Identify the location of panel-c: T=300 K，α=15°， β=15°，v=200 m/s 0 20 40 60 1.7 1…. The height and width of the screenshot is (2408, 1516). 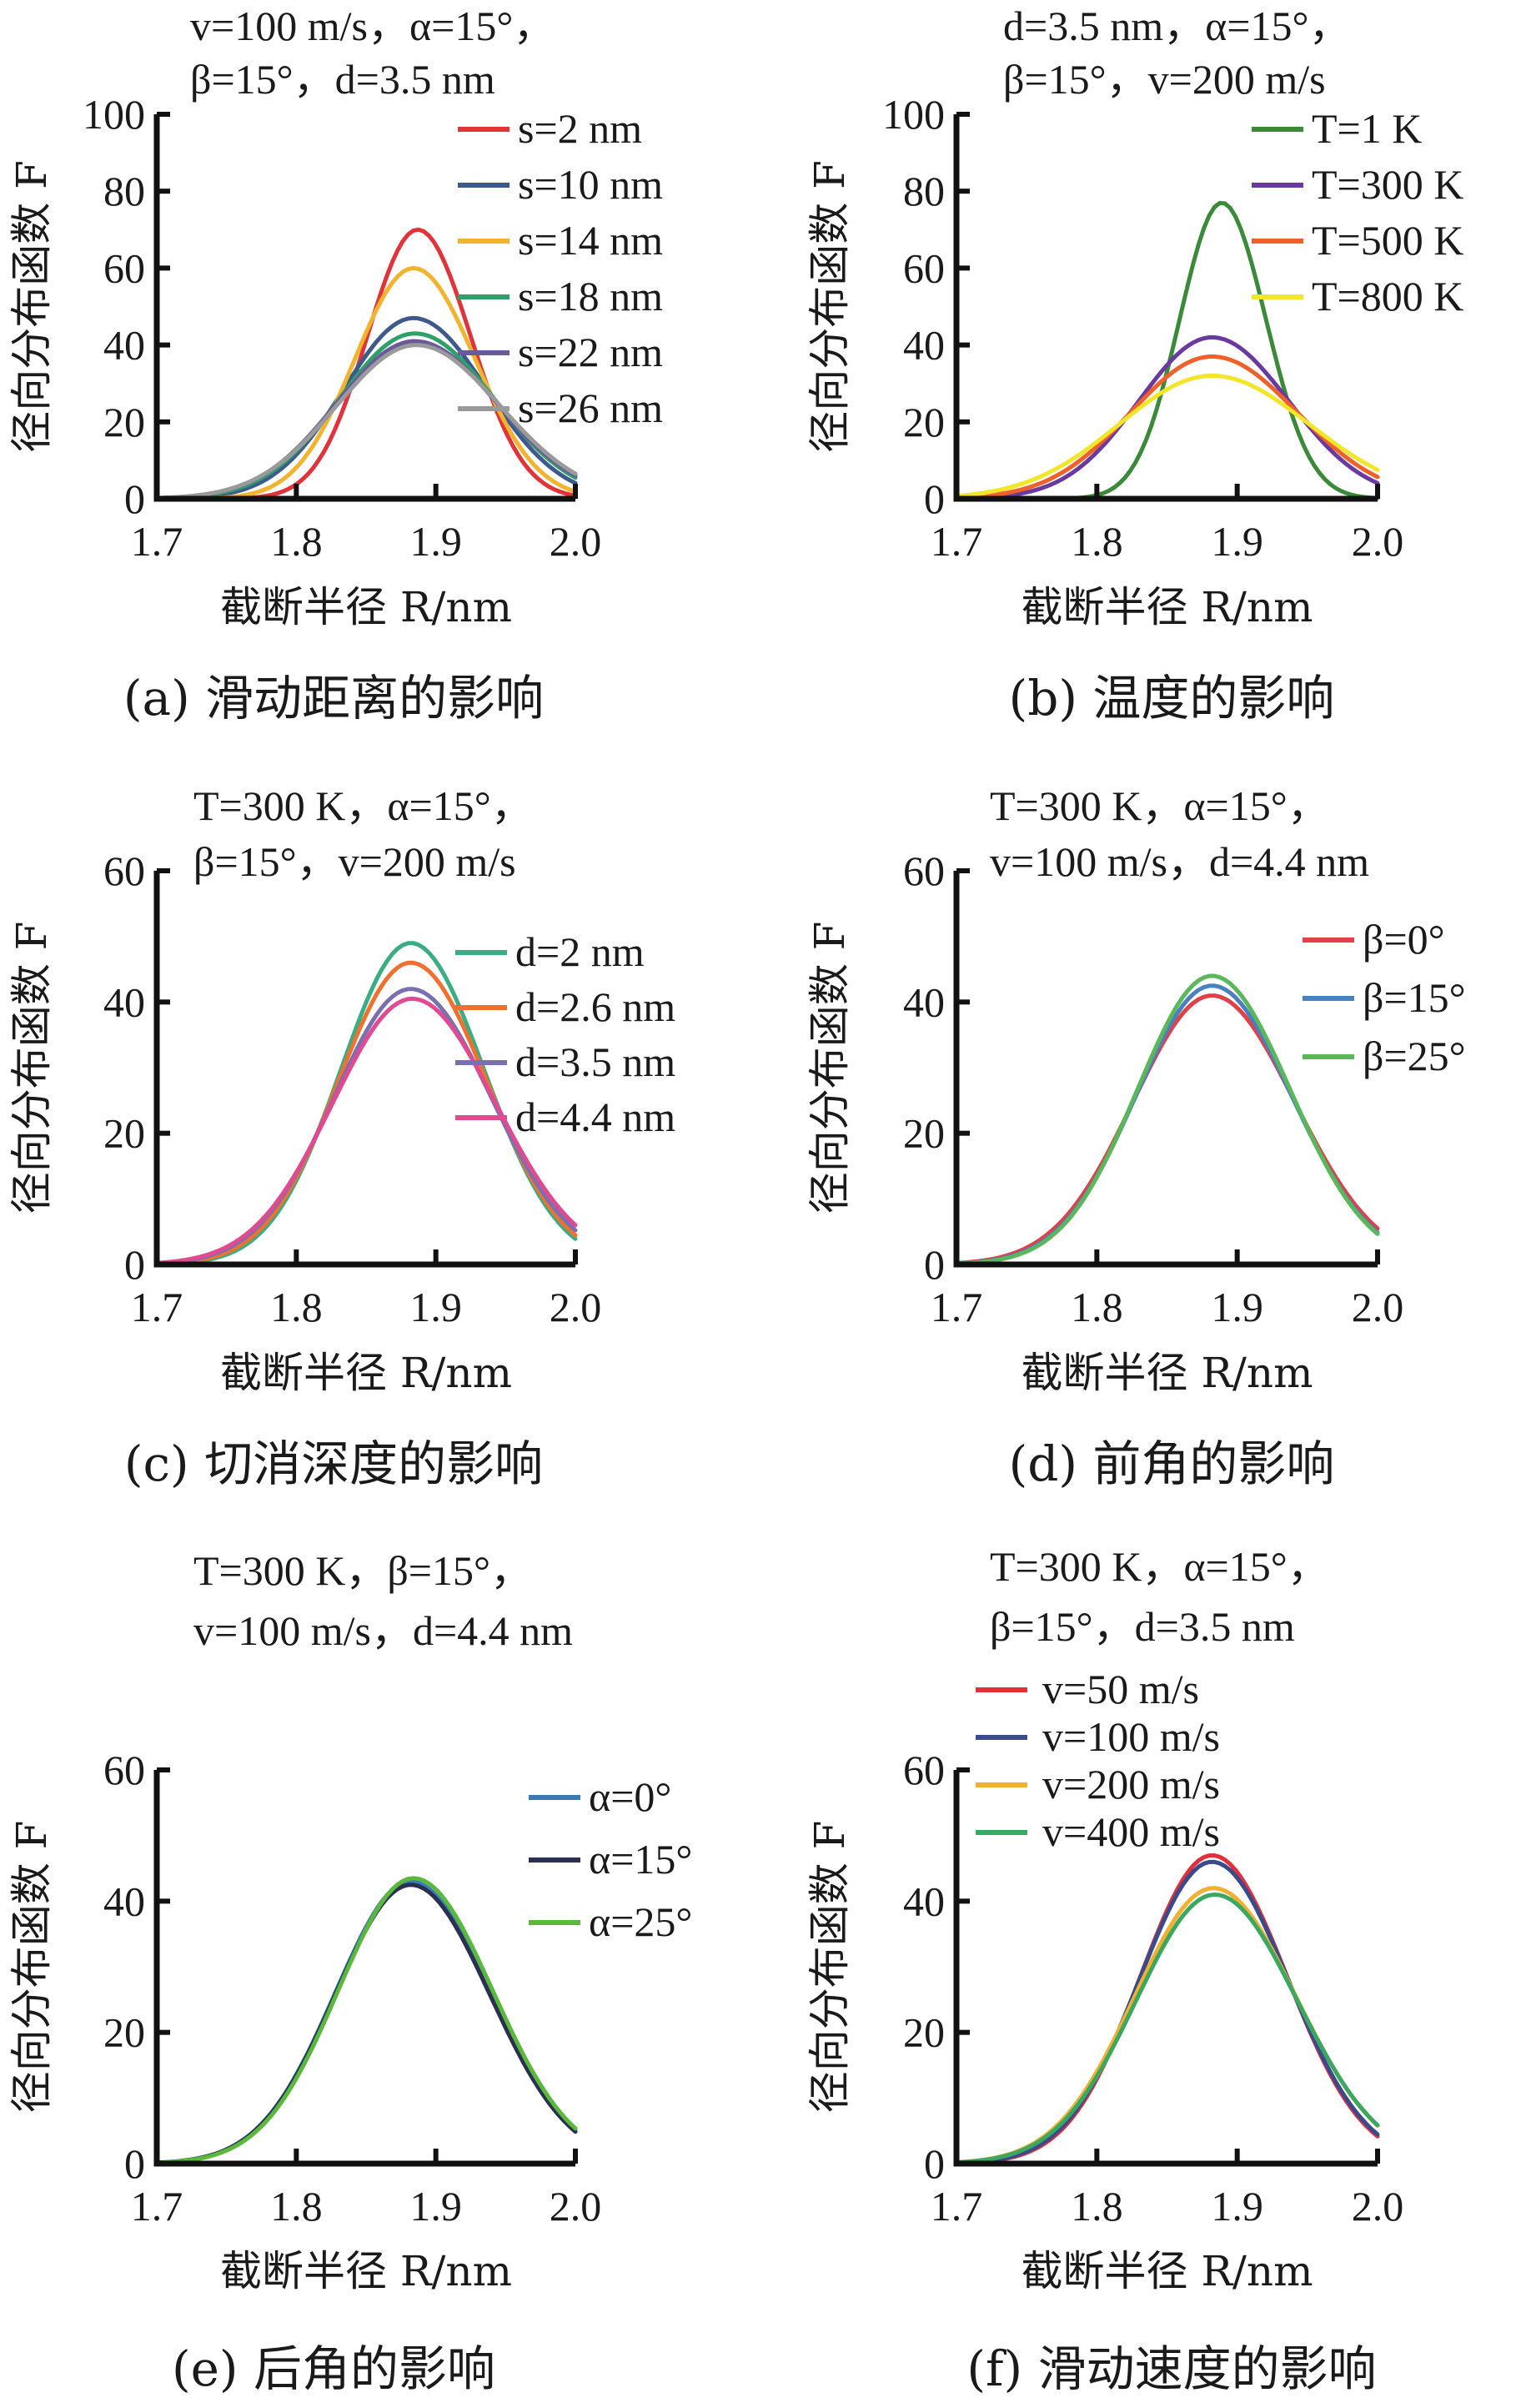
(341, 1137).